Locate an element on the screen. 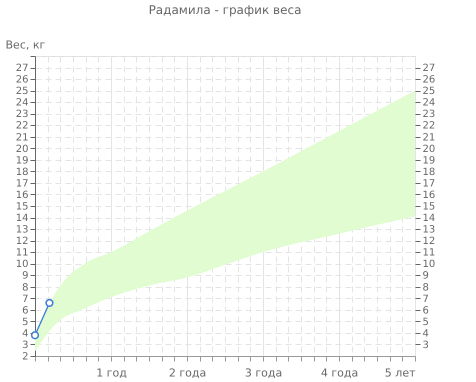 The height and width of the screenshot is (382, 476). y-tick-label: 15 is located at coordinates (22, 207).